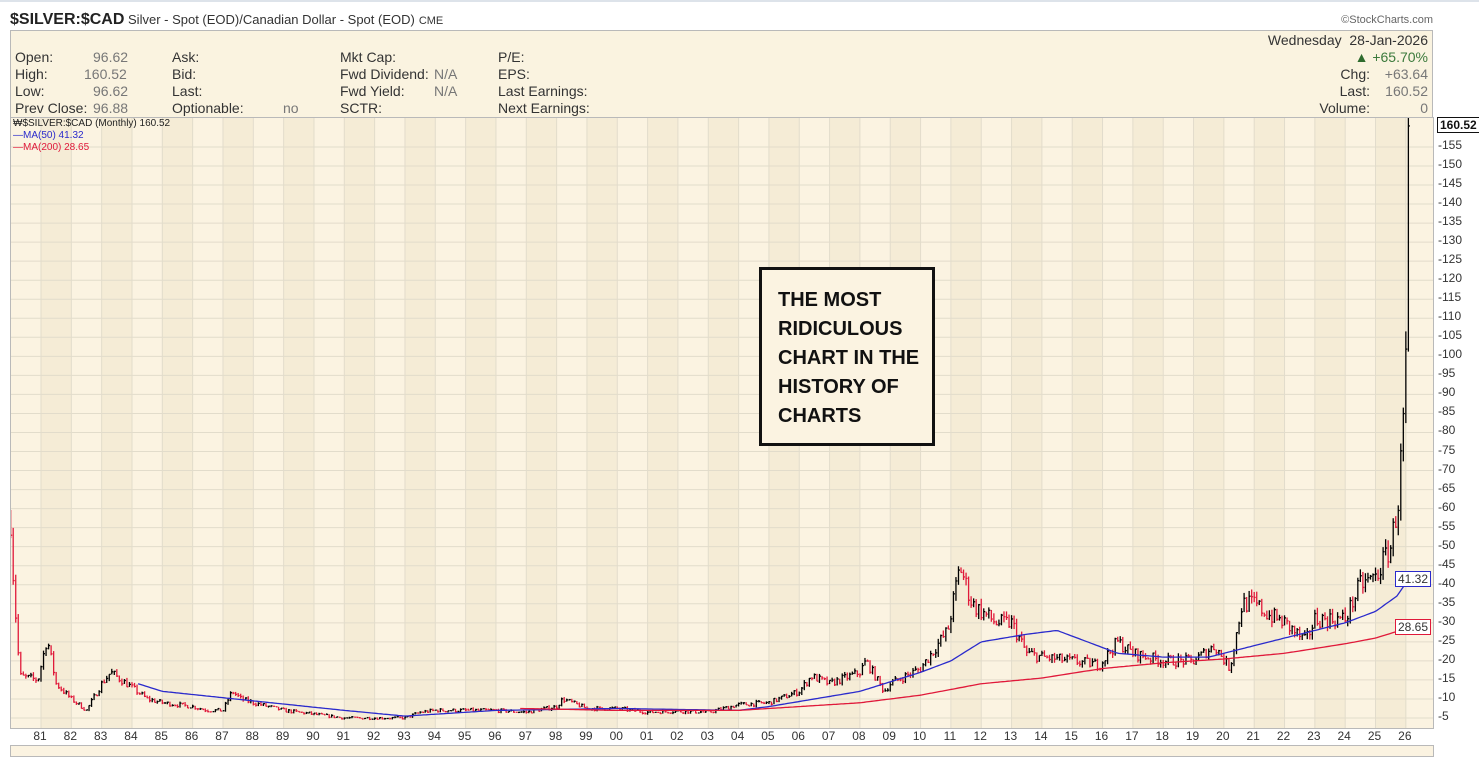  Describe the element at coordinates (1447, 525) in the screenshot. I see `y-tick-label: -55` at that location.